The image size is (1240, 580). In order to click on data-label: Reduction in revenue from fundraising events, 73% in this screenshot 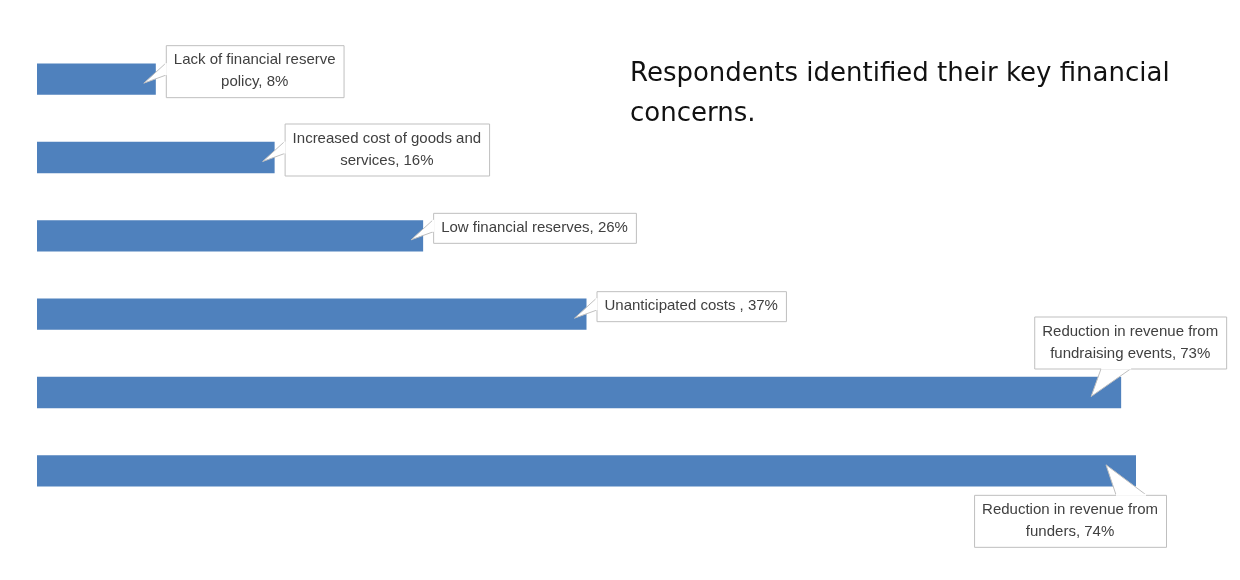, I will do `click(1130, 341)`.